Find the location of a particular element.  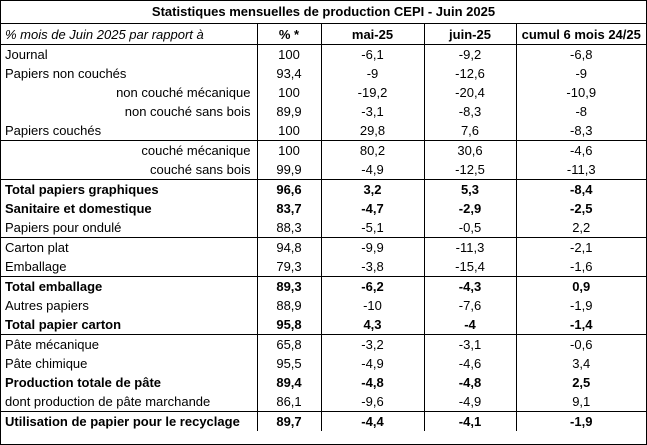

table-row: Papiers non couchés 93,4 -9 -12,6 -9 is located at coordinates (323, 73).